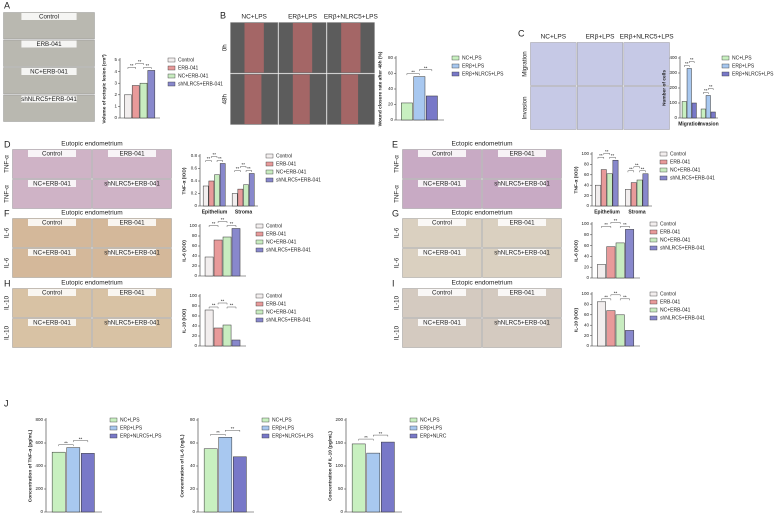  Describe the element at coordinates (708, 124) in the screenshot. I see `x-tick-label: Invasion` at that location.